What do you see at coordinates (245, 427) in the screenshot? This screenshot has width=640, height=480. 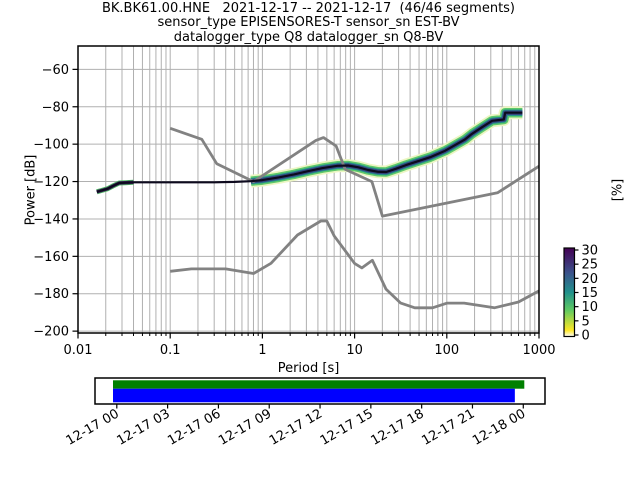 I see `timeline-tick-label: 12-17 09` at bounding box center [245, 427].